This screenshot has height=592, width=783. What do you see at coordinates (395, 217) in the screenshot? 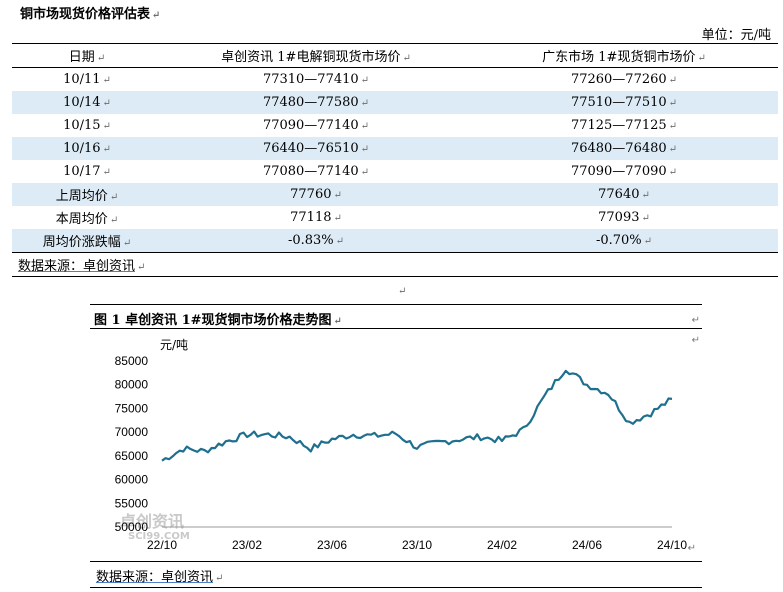
I see `table-row: 本周均价 ↵ 77118 ↵ 77093 ↵` at bounding box center [395, 217].